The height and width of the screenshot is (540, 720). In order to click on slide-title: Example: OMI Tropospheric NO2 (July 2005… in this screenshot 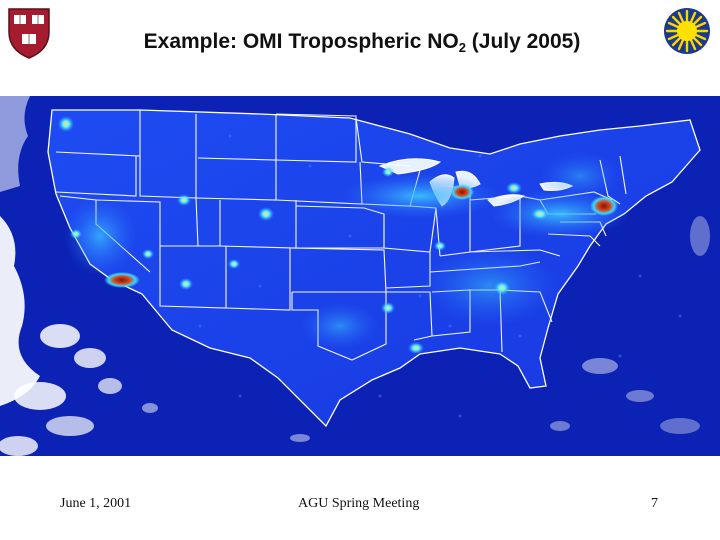, I will do `click(362, 42)`.